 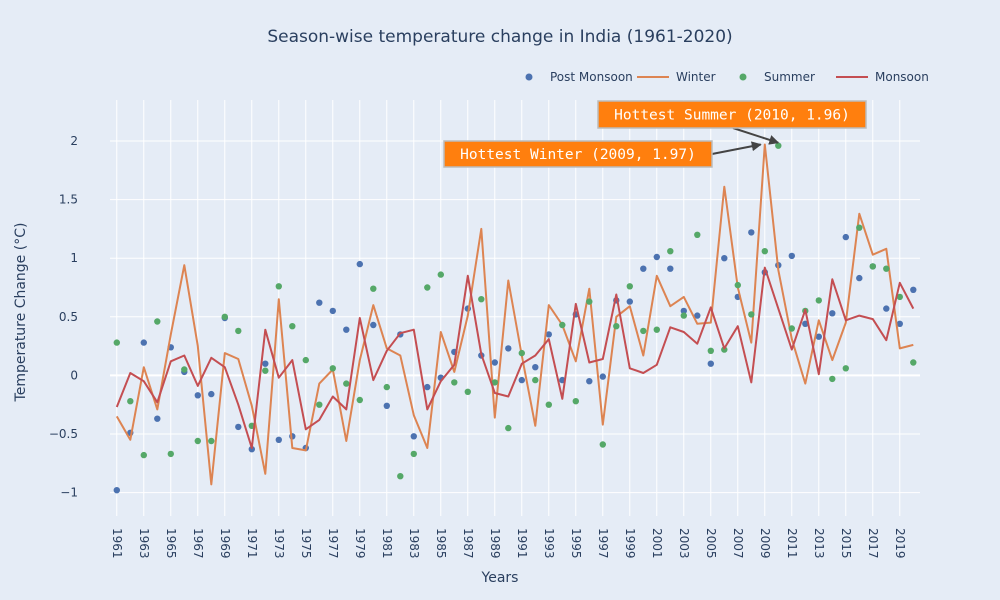 What do you see at coordinates (360, 543) in the screenshot?
I see `x-tick-label: 1979` at bounding box center [360, 543].